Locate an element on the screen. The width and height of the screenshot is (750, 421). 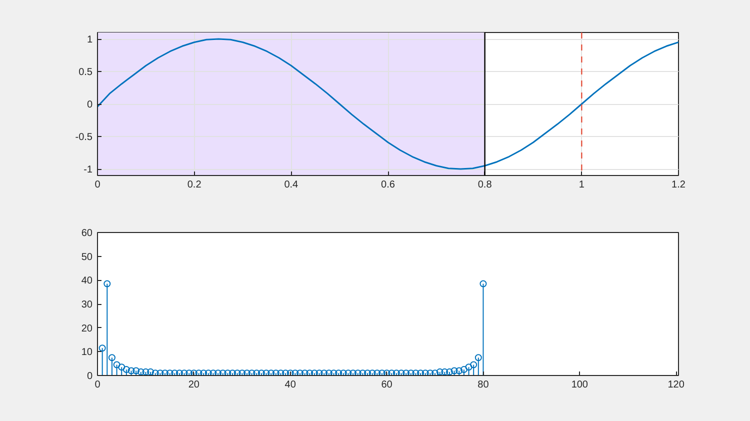
x-tick-label: 1 is located at coordinates (581, 185).